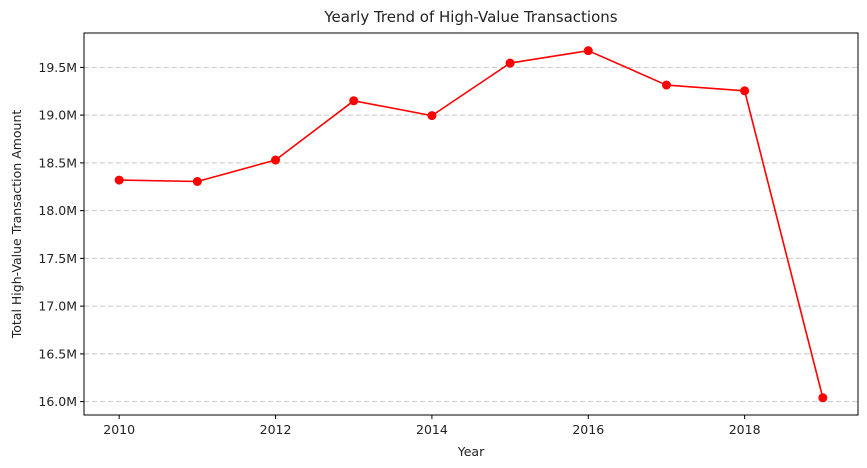 The image size is (867, 468). What do you see at coordinates (119, 429) in the screenshot?
I see `x-tick-label: 2010` at bounding box center [119, 429].